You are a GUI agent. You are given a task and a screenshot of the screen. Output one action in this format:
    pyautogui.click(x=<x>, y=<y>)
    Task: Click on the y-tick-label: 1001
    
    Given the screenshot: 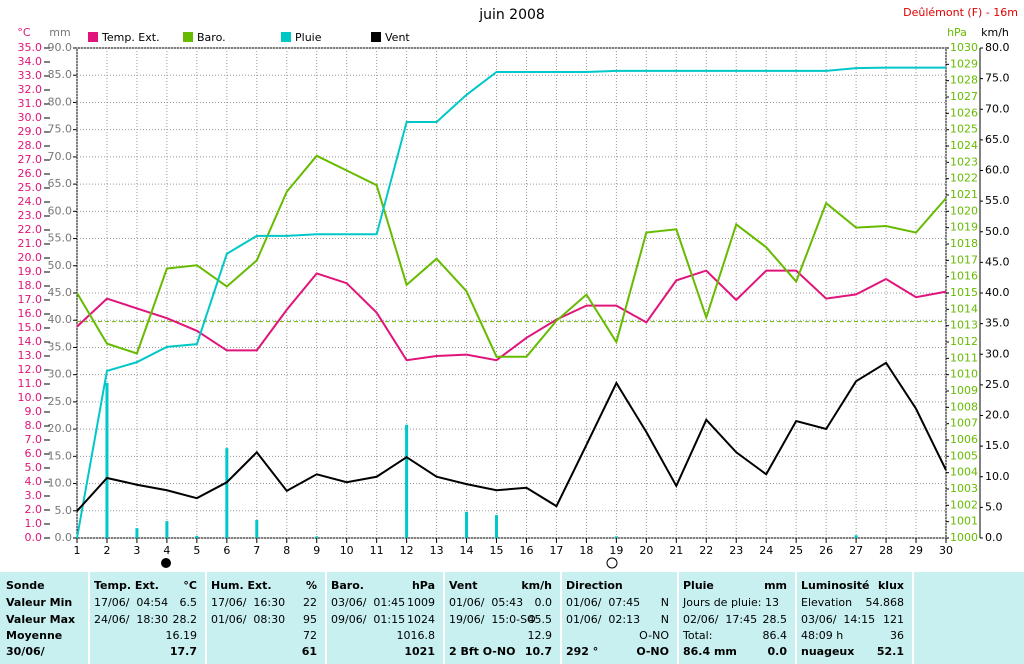 What is the action you would take?
    pyautogui.click(x=964, y=521)
    